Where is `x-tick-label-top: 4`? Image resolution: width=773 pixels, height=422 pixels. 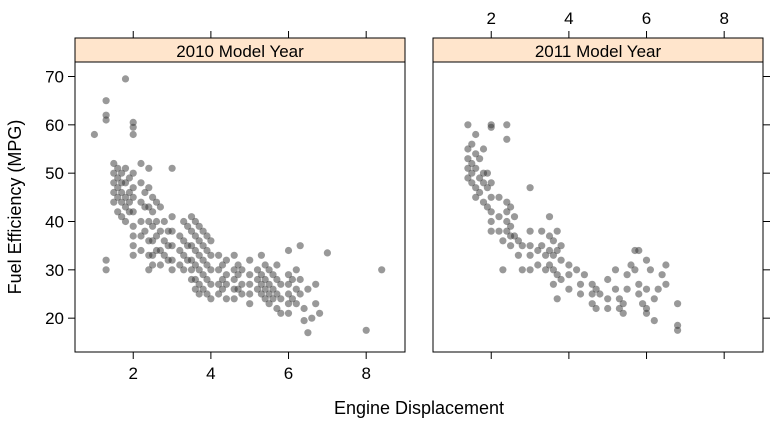 x-tick-label-top: 4 is located at coordinates (568, 18).